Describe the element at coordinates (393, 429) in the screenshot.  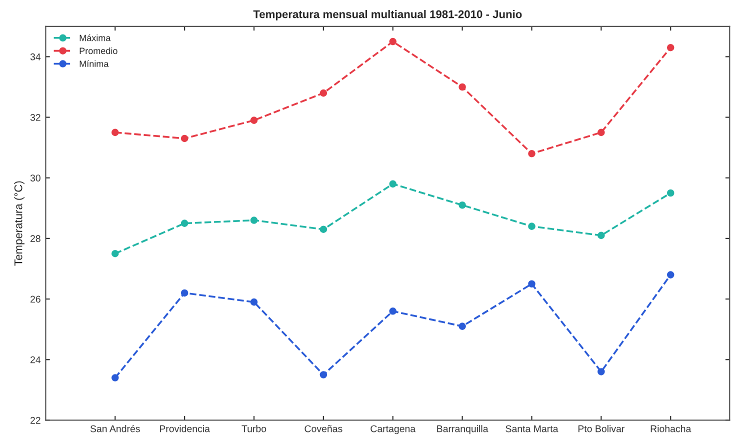
I see `x-tick-label: Cartagena` at that location.